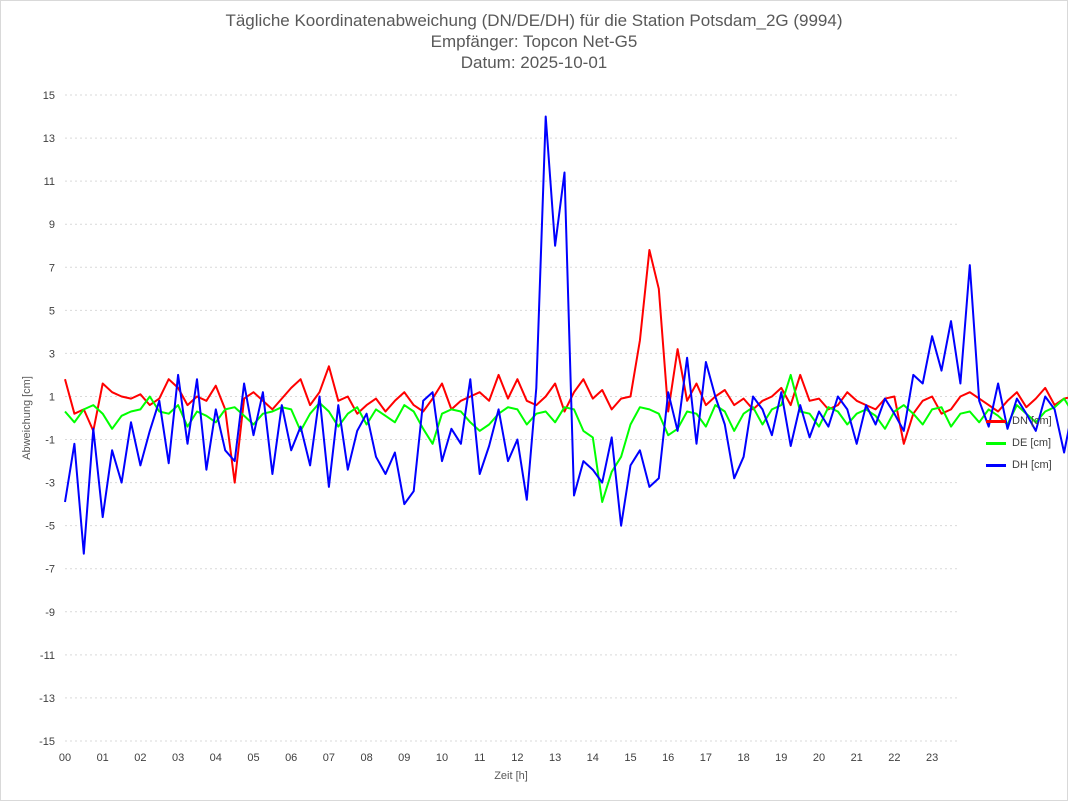  What do you see at coordinates (857, 758) in the screenshot?
I see `x-tick-label: 21` at bounding box center [857, 758].